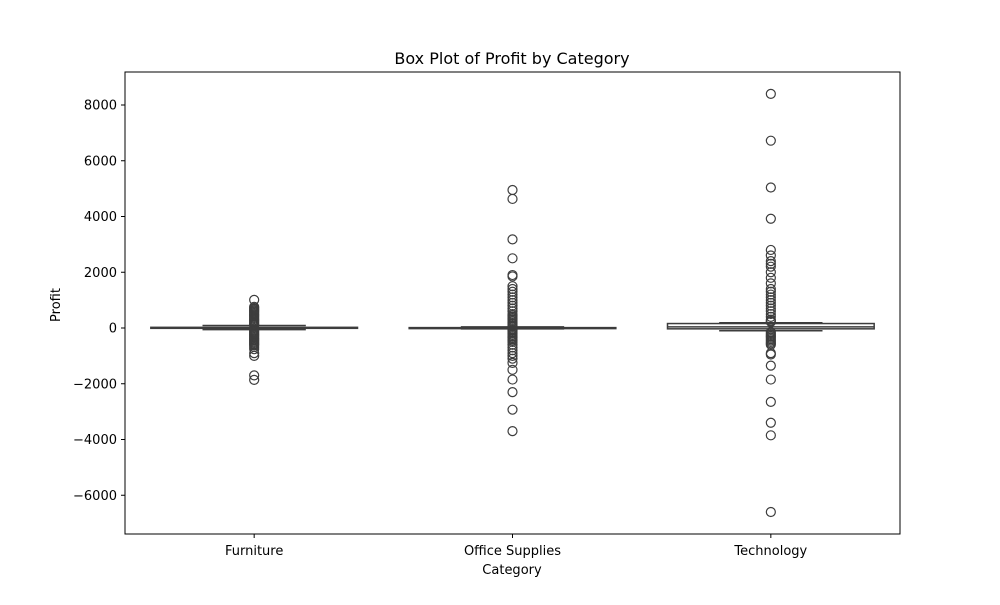 The image size is (1000, 605). I want to click on box-group-furniture, so click(254, 339).